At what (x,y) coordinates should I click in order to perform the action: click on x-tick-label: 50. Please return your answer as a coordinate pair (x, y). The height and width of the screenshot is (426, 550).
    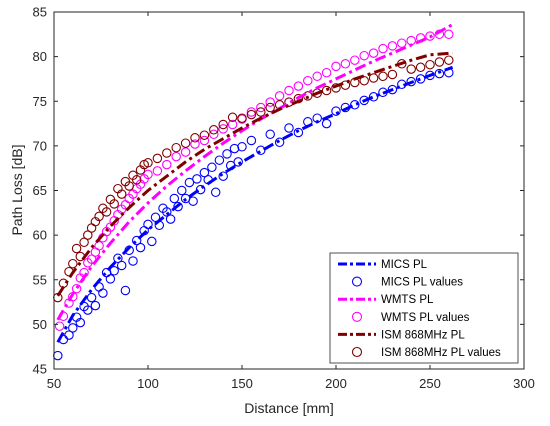
    Looking at the image, I should click on (54, 383).